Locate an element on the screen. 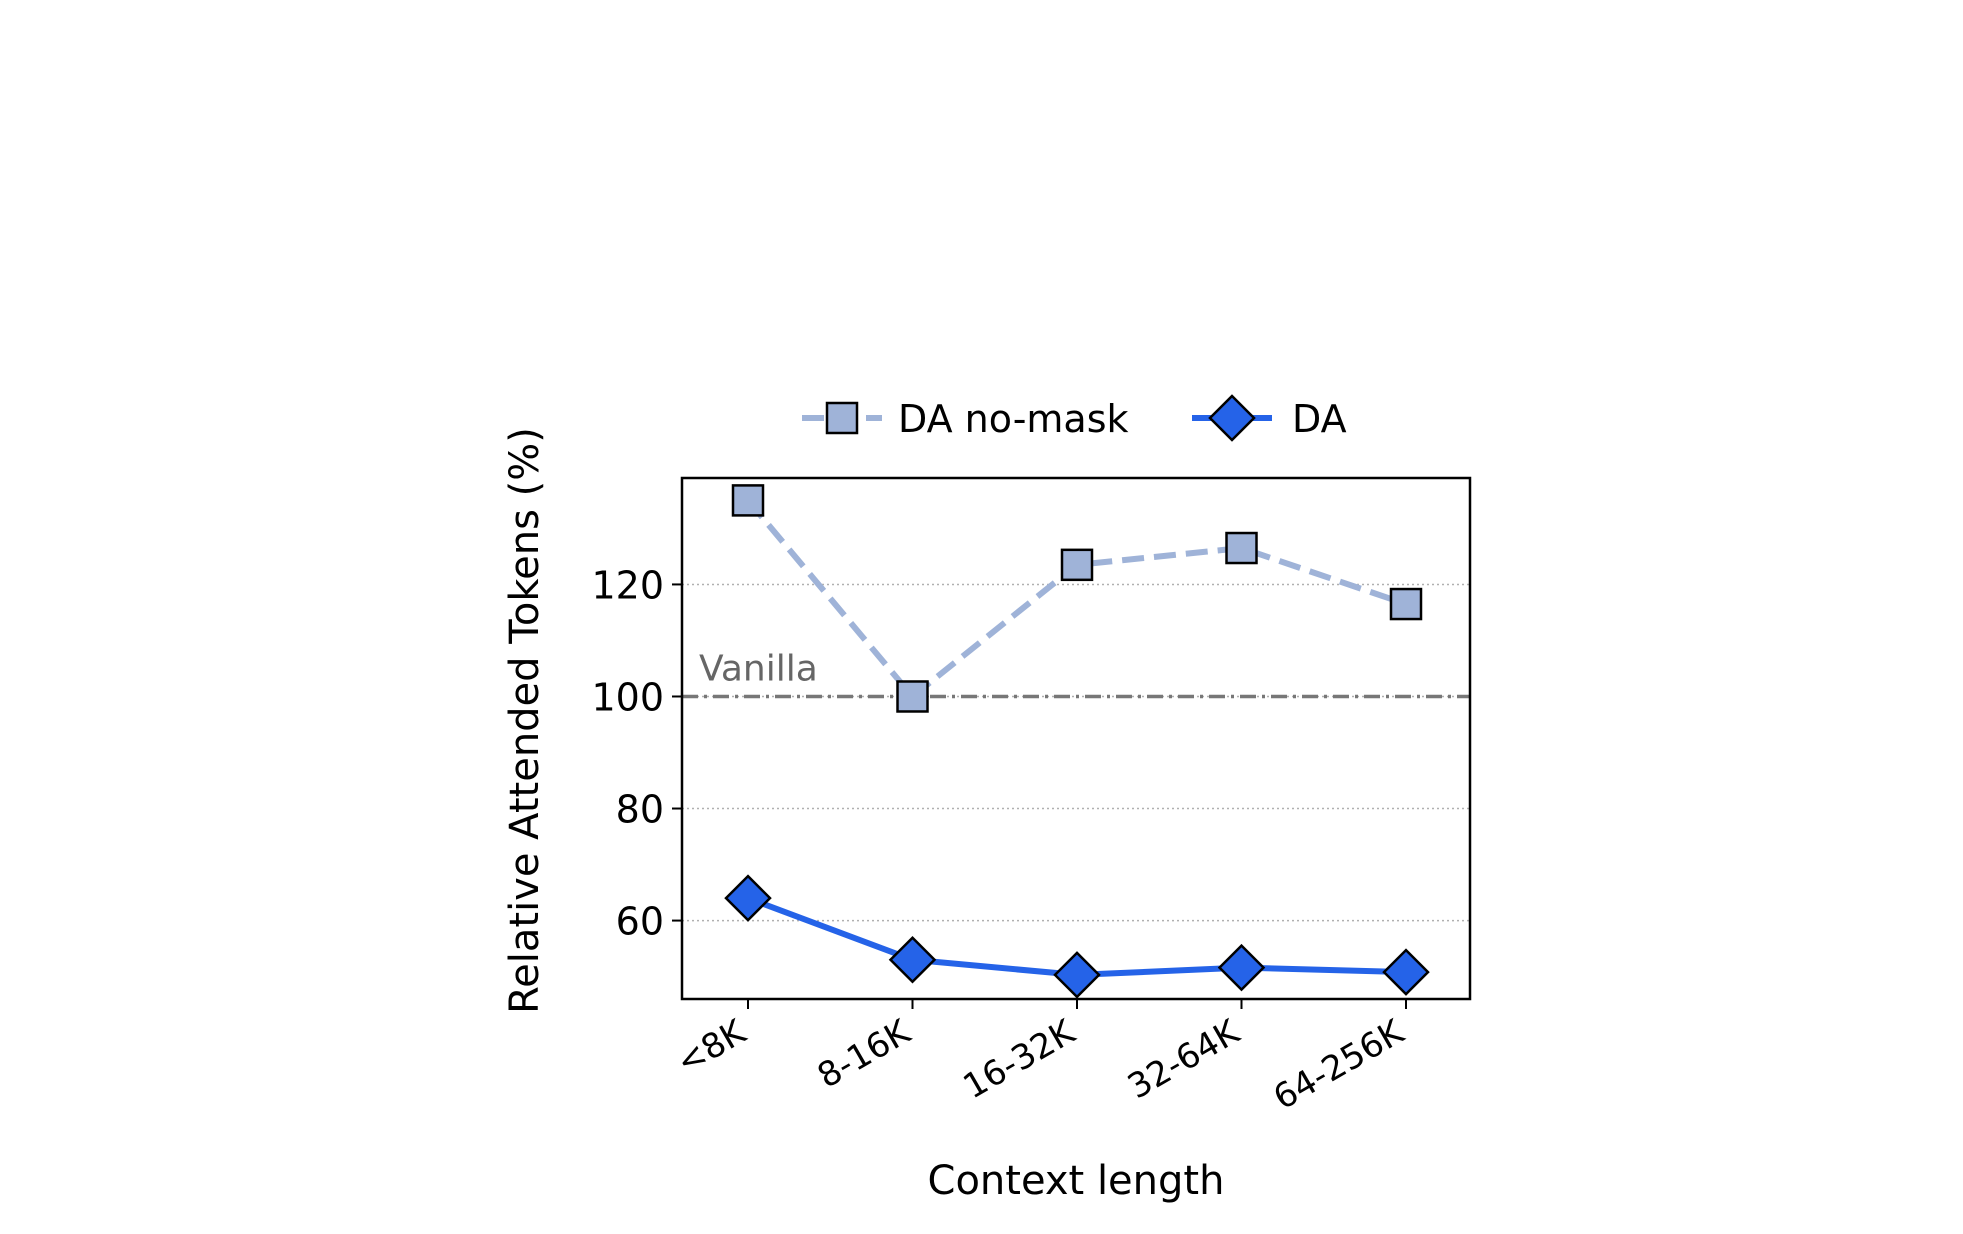 This screenshot has height=1234, width=1963. series-da-no-mask is located at coordinates (1077, 598).